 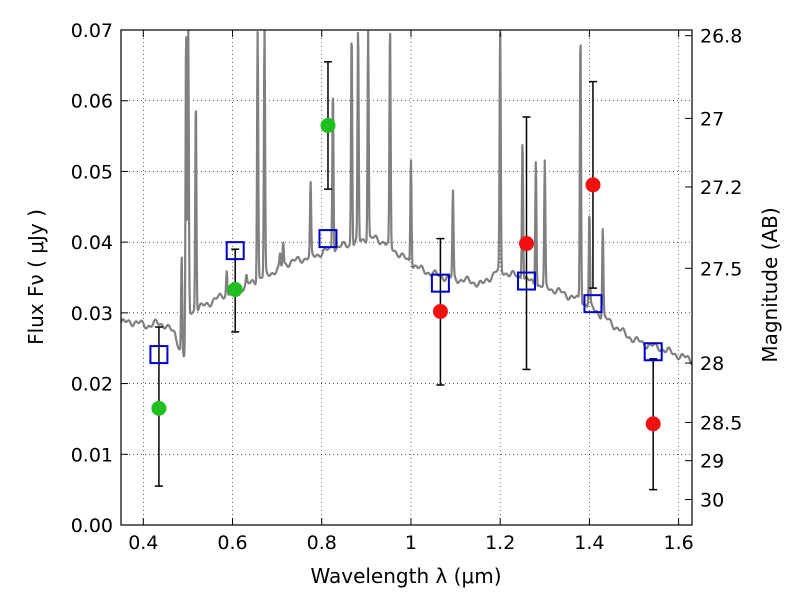 I want to click on x-tick-label: 0.8, so click(x=322, y=543).